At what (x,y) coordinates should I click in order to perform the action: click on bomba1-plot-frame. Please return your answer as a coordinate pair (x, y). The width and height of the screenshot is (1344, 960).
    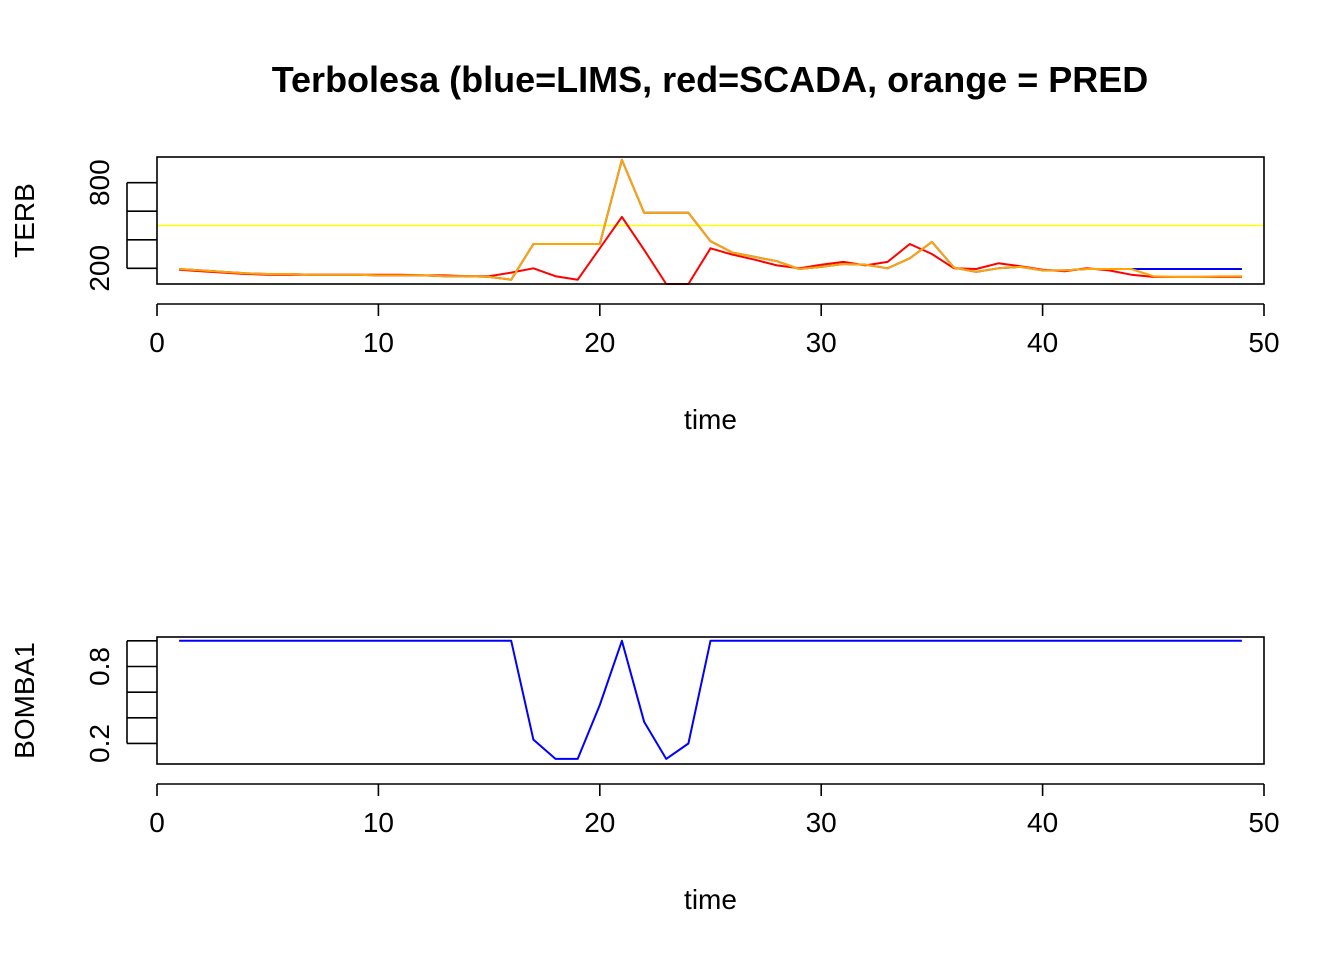
    Looking at the image, I should click on (710, 700).